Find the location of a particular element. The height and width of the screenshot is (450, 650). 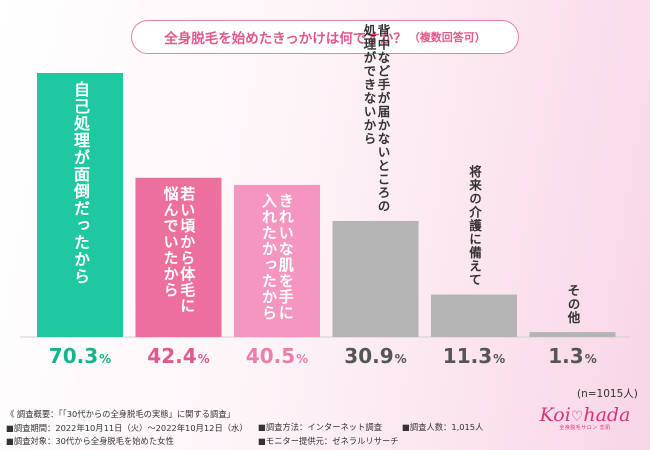

value-label-3: 40.5% is located at coordinates (277, 356).